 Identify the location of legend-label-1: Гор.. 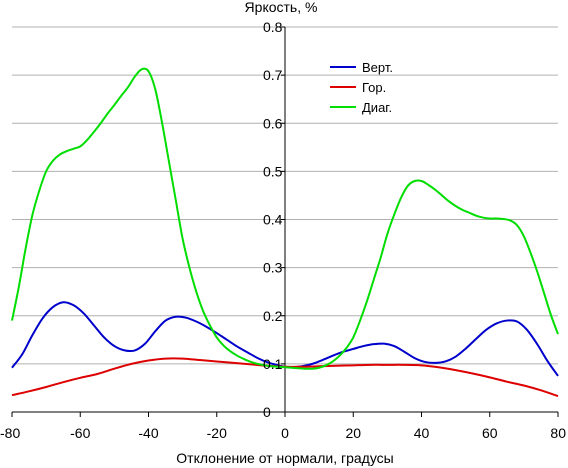
(374, 87).